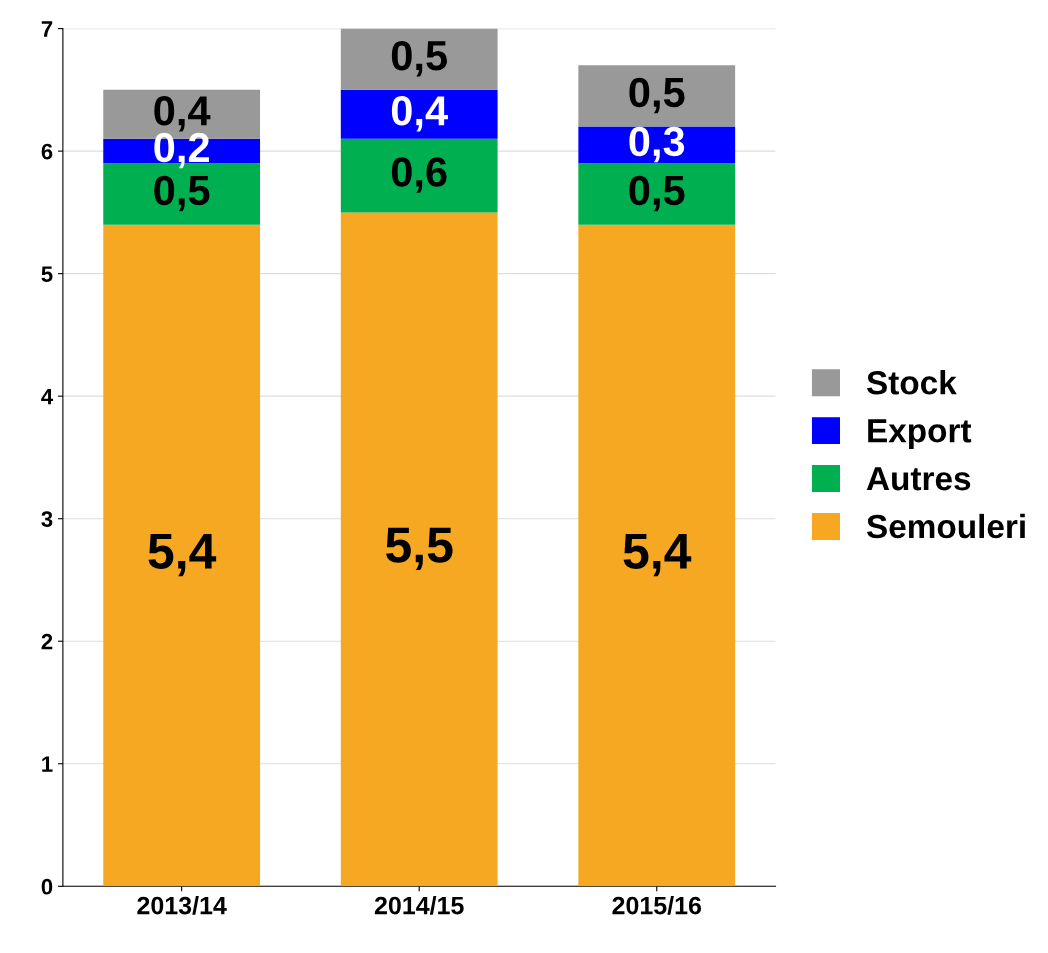 The height and width of the screenshot is (953, 1048). What do you see at coordinates (47, 29) in the screenshot?
I see `y-tick-label: 7` at bounding box center [47, 29].